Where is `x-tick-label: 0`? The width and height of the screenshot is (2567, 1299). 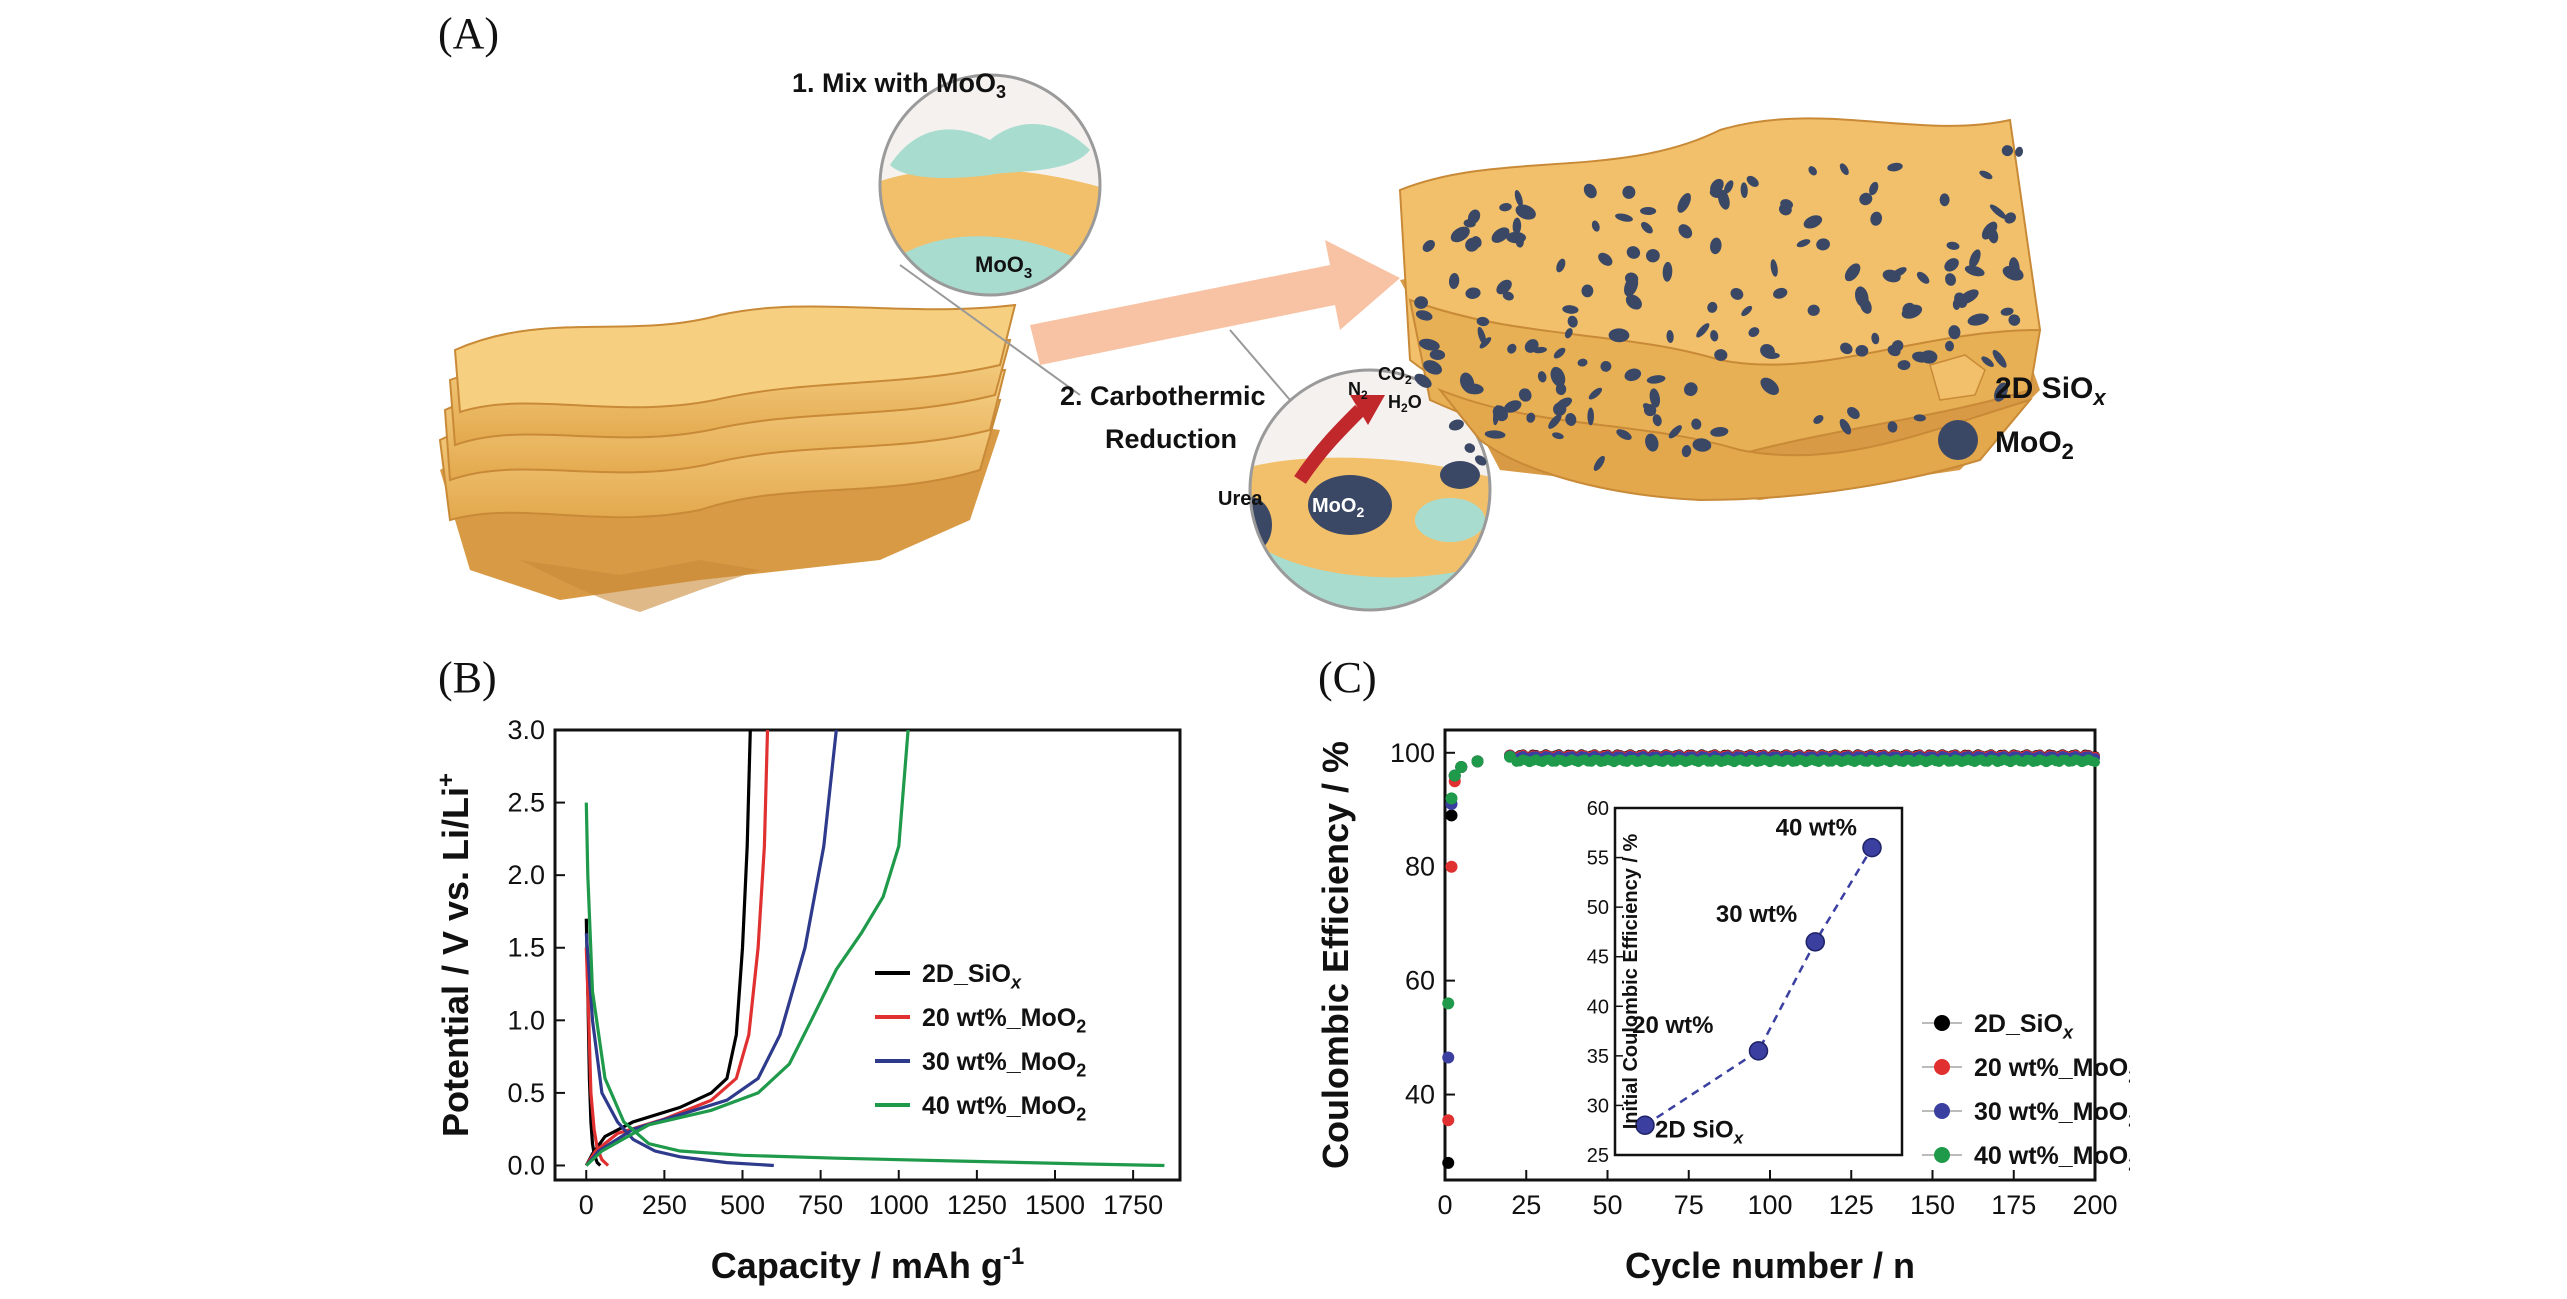
x-tick-label: 0 is located at coordinates (586, 1205).